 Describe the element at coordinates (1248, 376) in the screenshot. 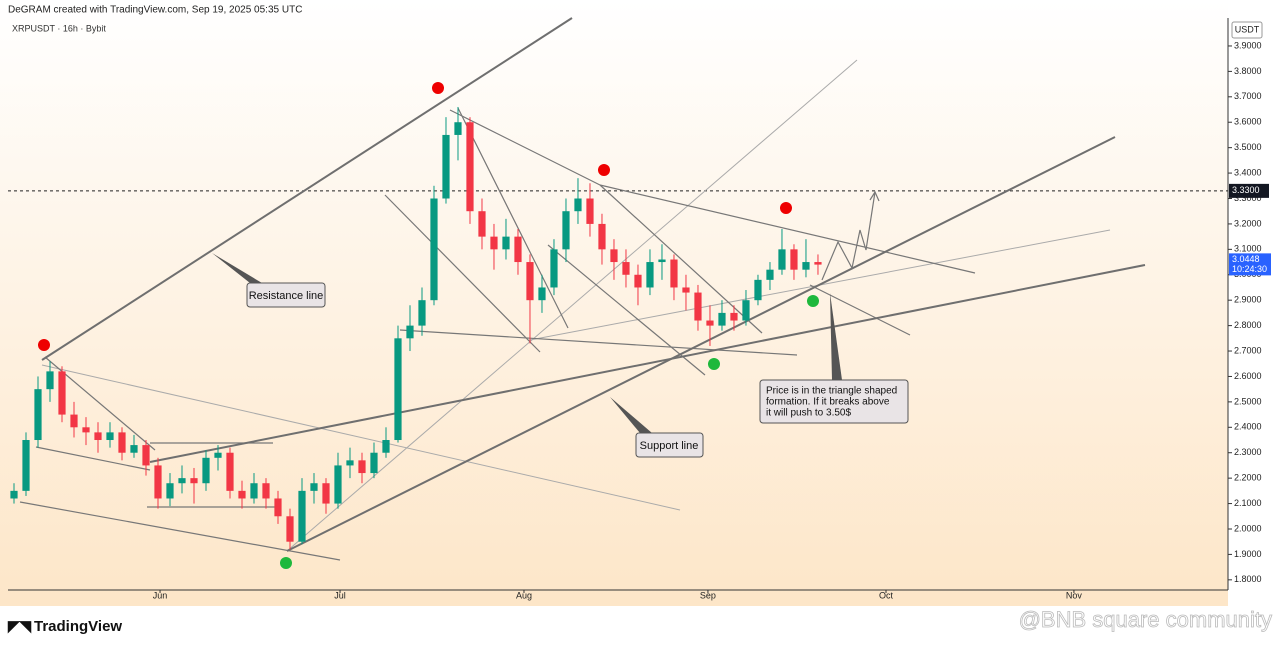

I see `y-tick-label: 2.6000` at that location.